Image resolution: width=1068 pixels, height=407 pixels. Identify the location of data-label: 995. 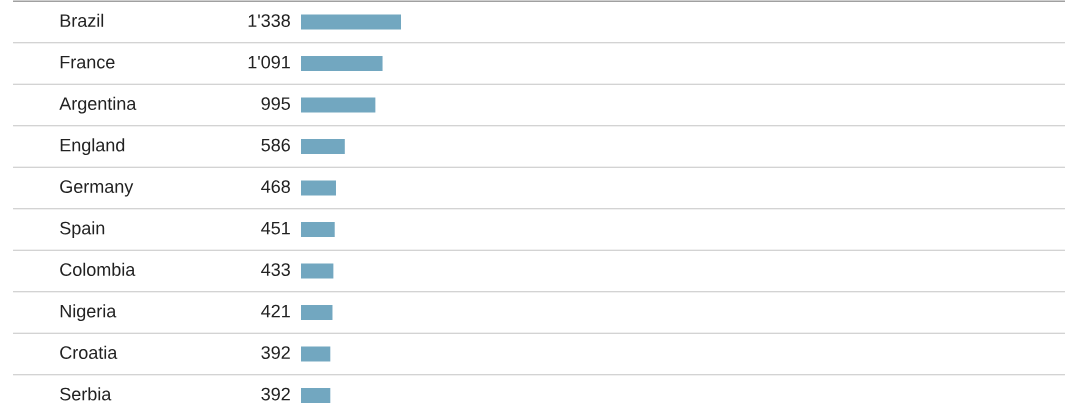
(275, 103).